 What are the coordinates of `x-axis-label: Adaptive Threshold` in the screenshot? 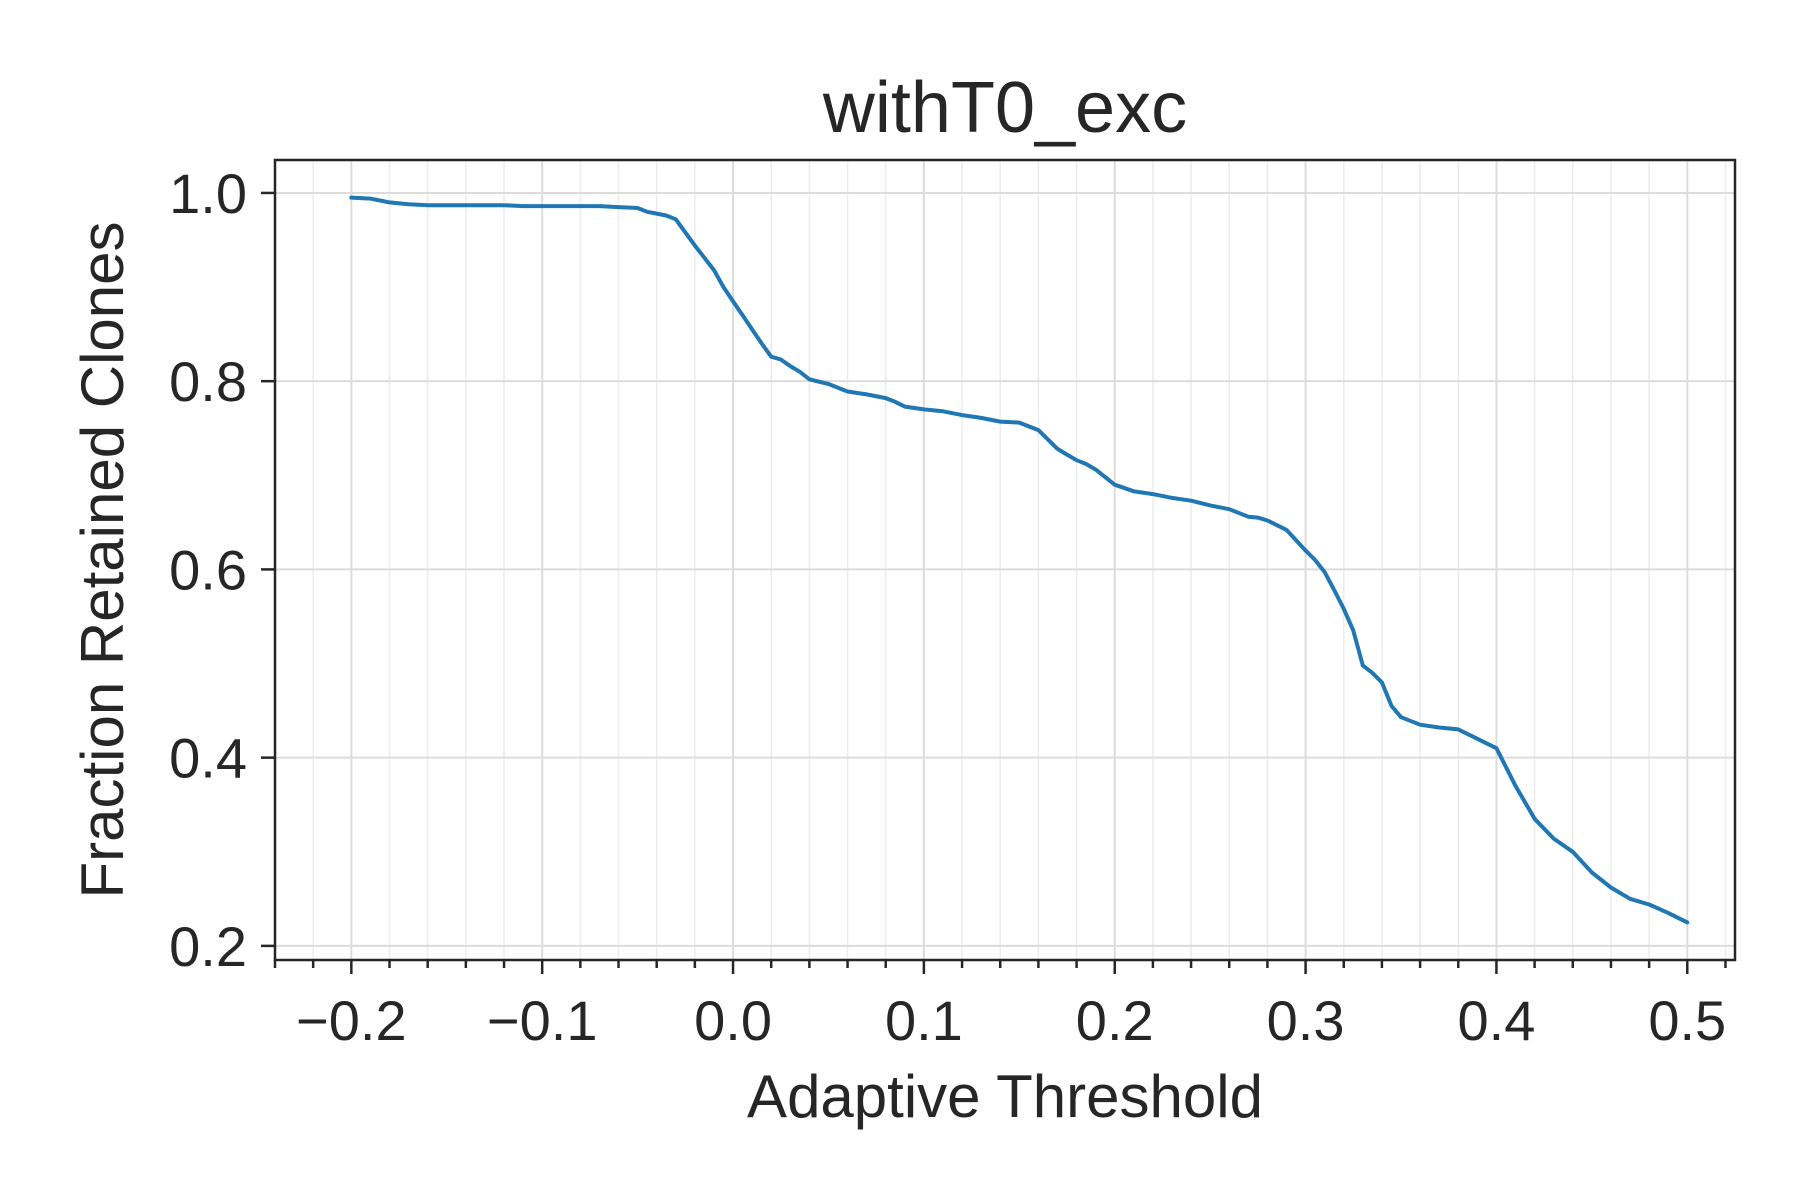 It's located at (1005, 1096).